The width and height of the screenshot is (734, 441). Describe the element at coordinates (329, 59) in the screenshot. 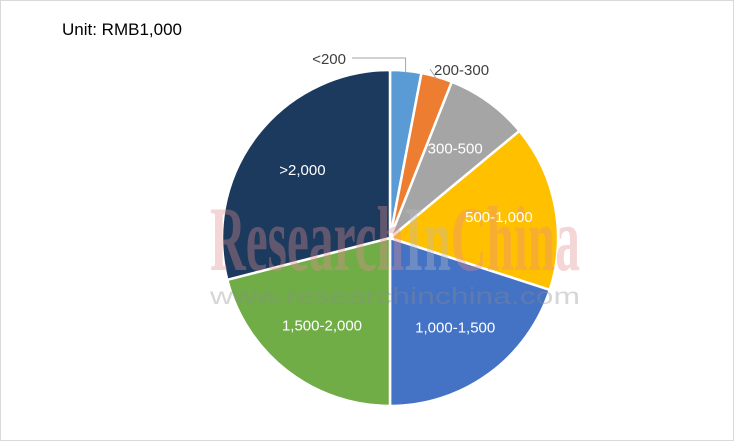

I see `slice-label-0: <200` at that location.